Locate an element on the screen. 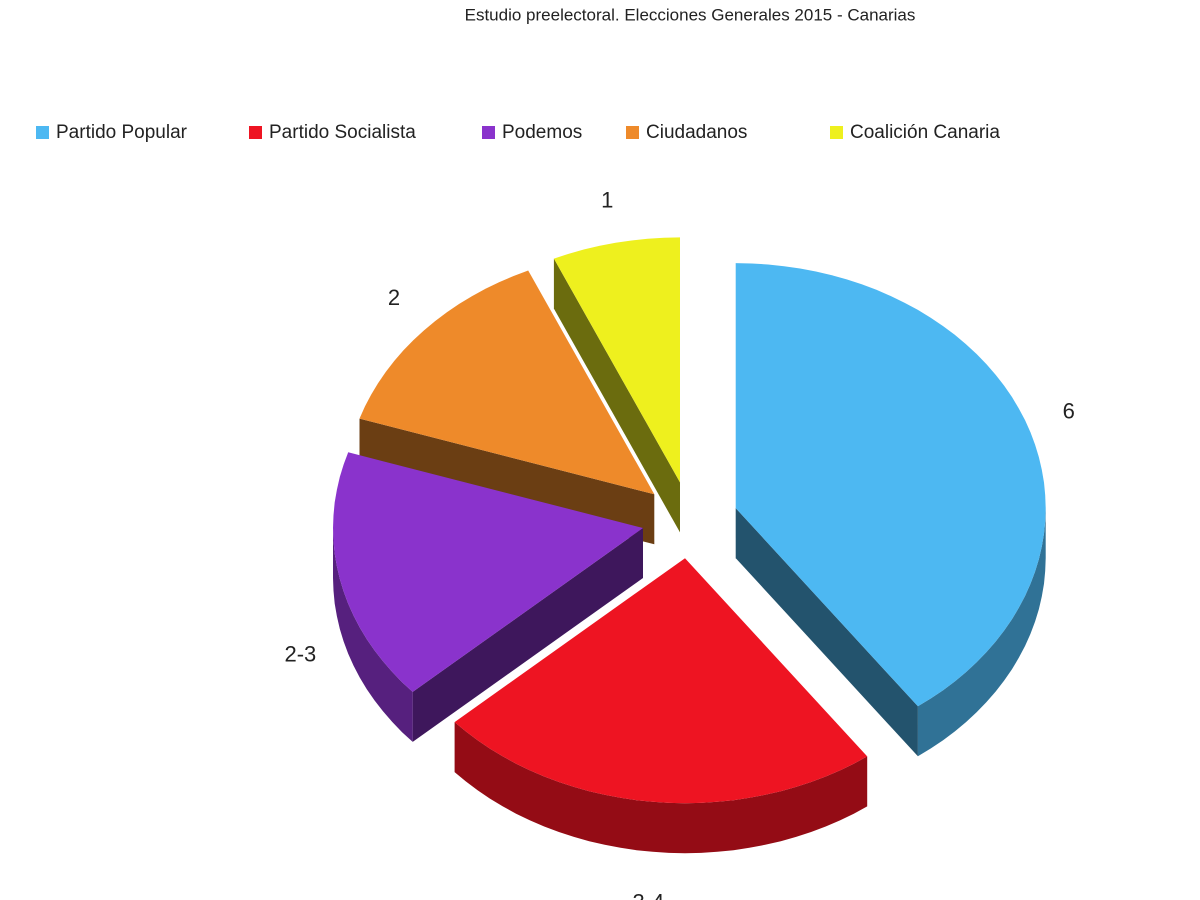  value-label: 3-4 is located at coordinates (648, 894).